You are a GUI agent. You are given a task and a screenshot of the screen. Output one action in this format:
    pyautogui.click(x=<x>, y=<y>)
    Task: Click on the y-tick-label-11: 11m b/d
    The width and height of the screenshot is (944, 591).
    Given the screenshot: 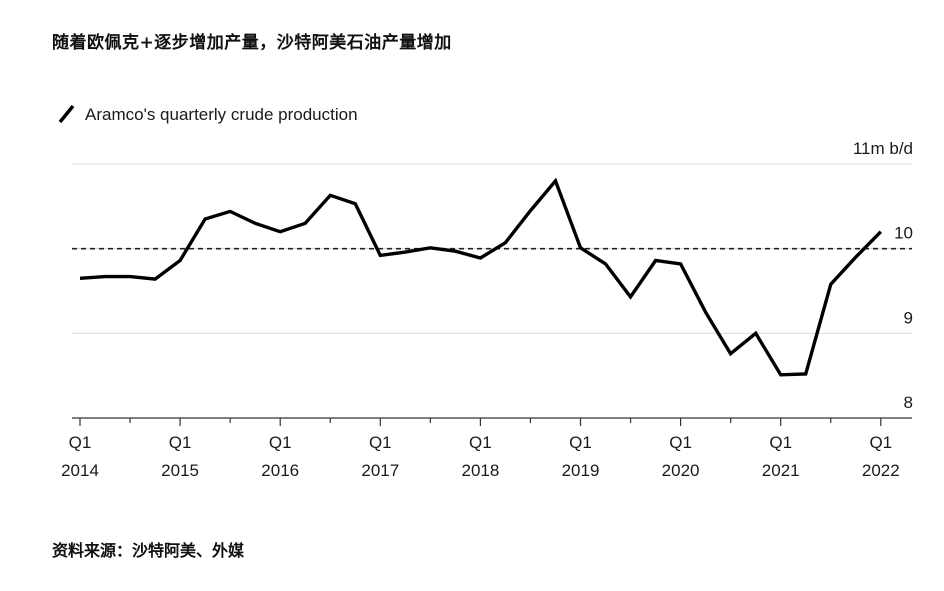 What is the action you would take?
    pyautogui.click(x=883, y=148)
    